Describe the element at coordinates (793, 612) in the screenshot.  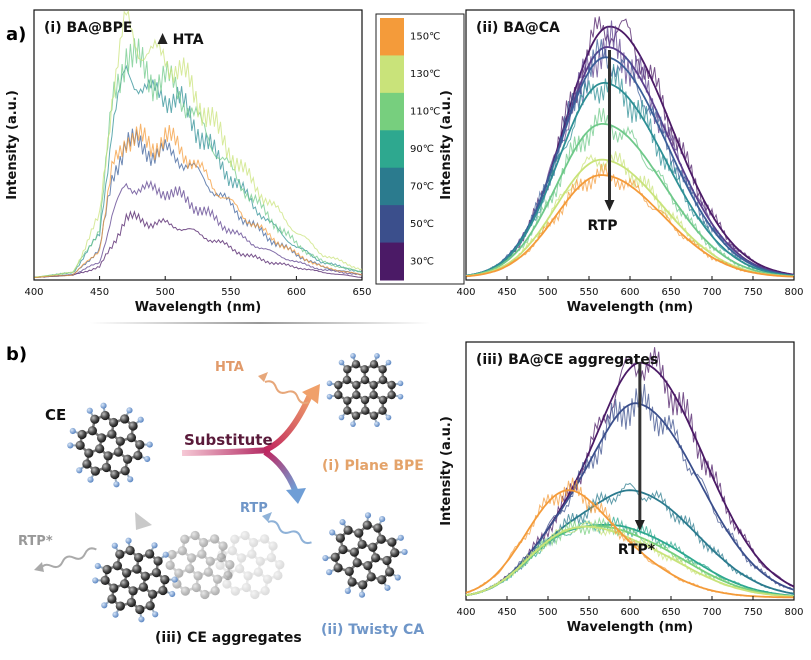
I see `x-tick-label: 800` at that location.